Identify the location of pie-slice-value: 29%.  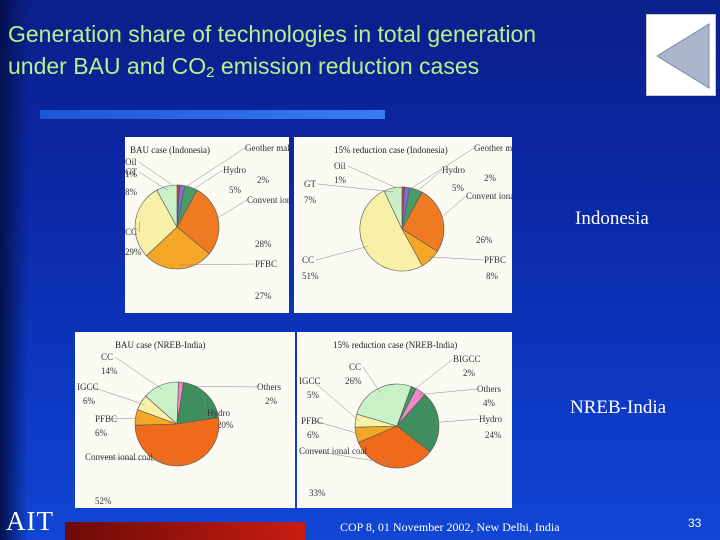
(133, 252).